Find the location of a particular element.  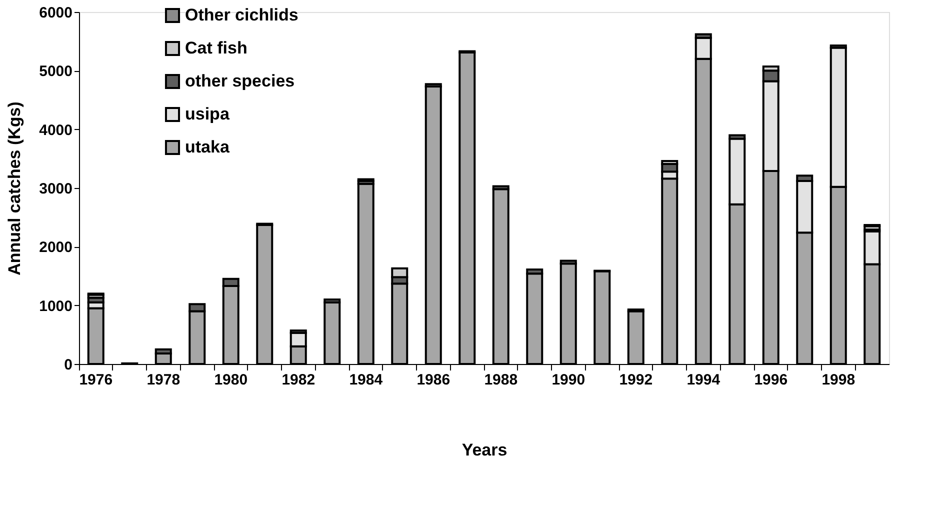

x-tick-label: 1986 is located at coordinates (433, 380).